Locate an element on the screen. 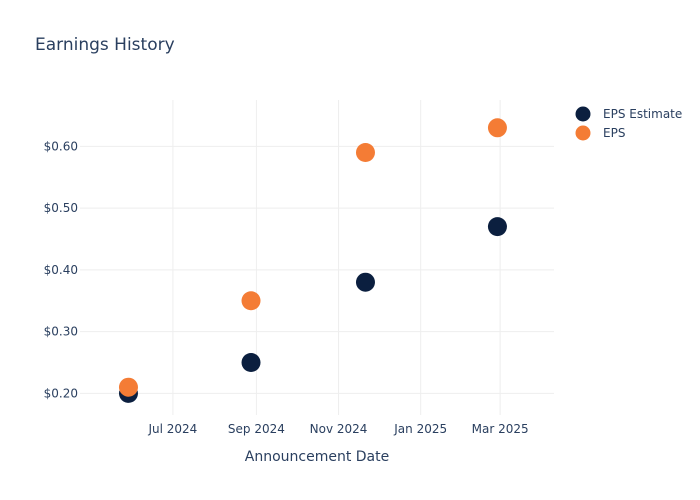  legend-label-1: EPS is located at coordinates (614, 133).